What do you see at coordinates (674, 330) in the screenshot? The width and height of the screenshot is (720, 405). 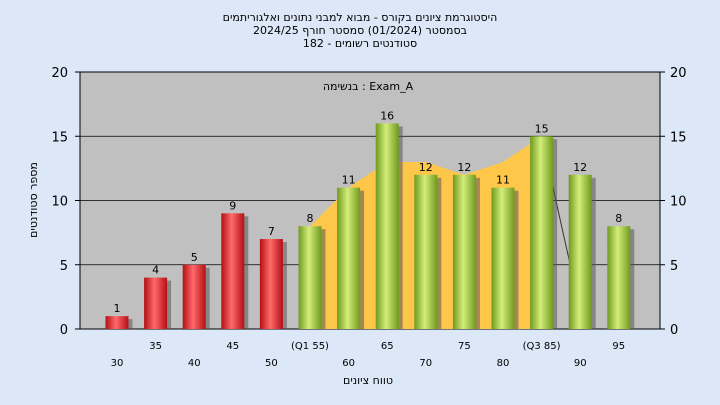 I see `y2-tick-label: 0` at bounding box center [674, 330].